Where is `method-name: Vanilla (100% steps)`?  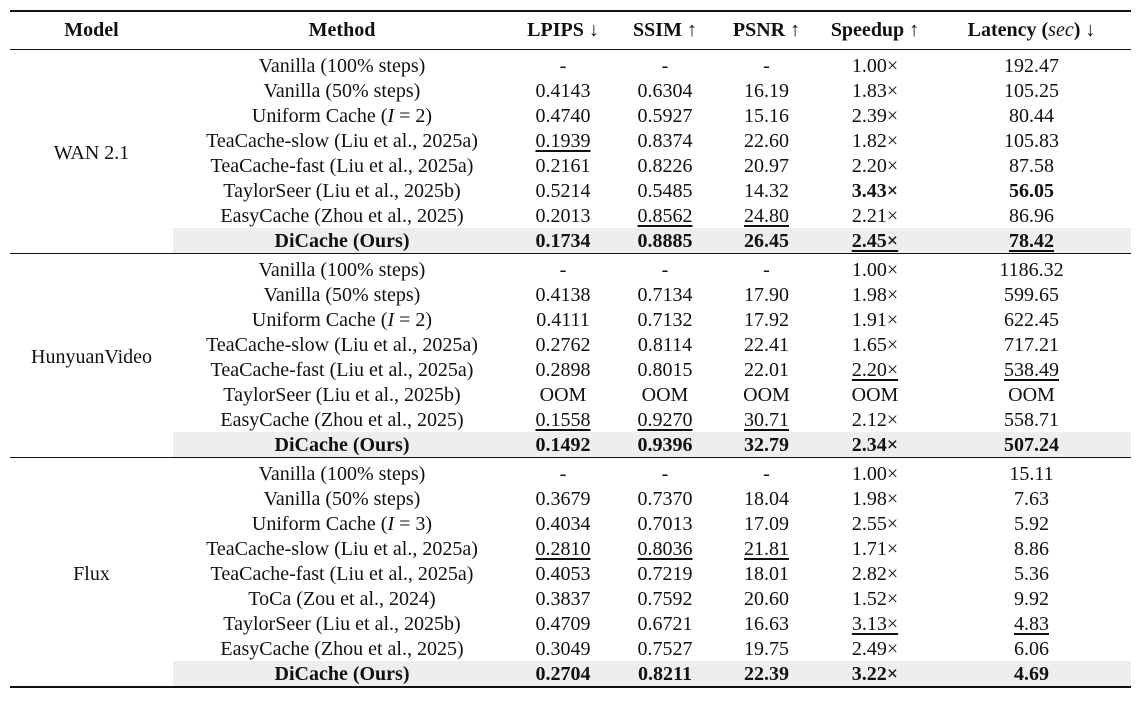 method-name: Vanilla (100% steps) is located at coordinates (342, 65).